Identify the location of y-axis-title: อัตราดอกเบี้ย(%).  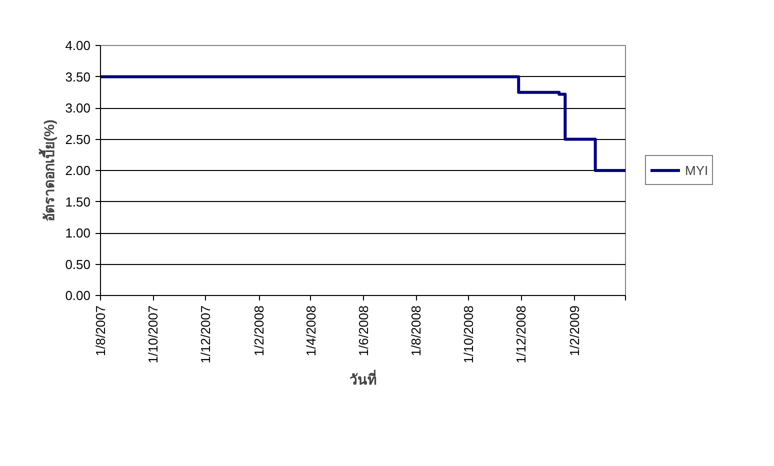
(48, 171).